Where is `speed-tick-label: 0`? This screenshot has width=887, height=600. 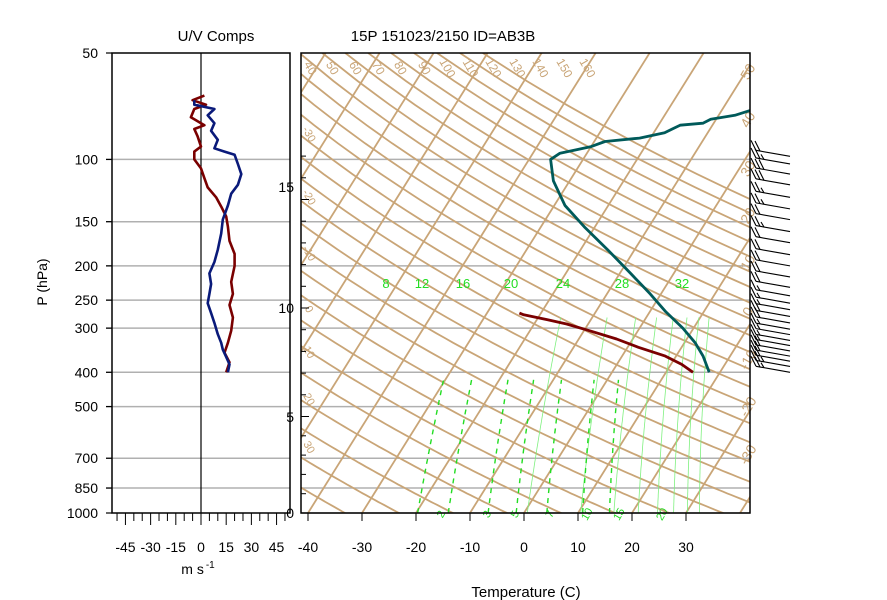
speed-tick-label: 0 is located at coordinates (201, 547).